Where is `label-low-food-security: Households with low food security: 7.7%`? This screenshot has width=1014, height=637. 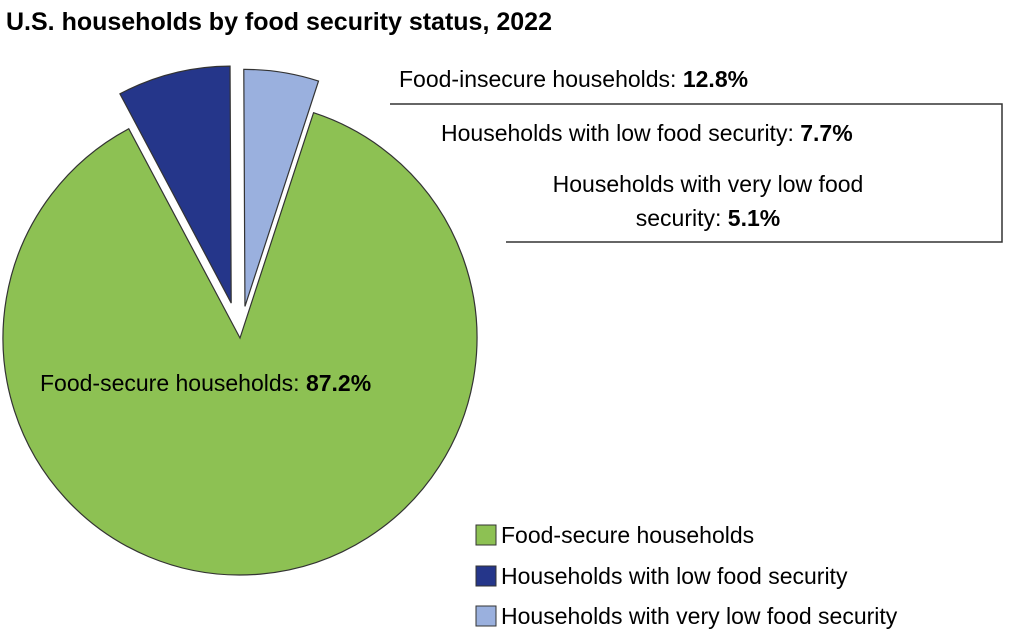 label-low-food-security: Households with low food security: 7.7% is located at coordinates (647, 133).